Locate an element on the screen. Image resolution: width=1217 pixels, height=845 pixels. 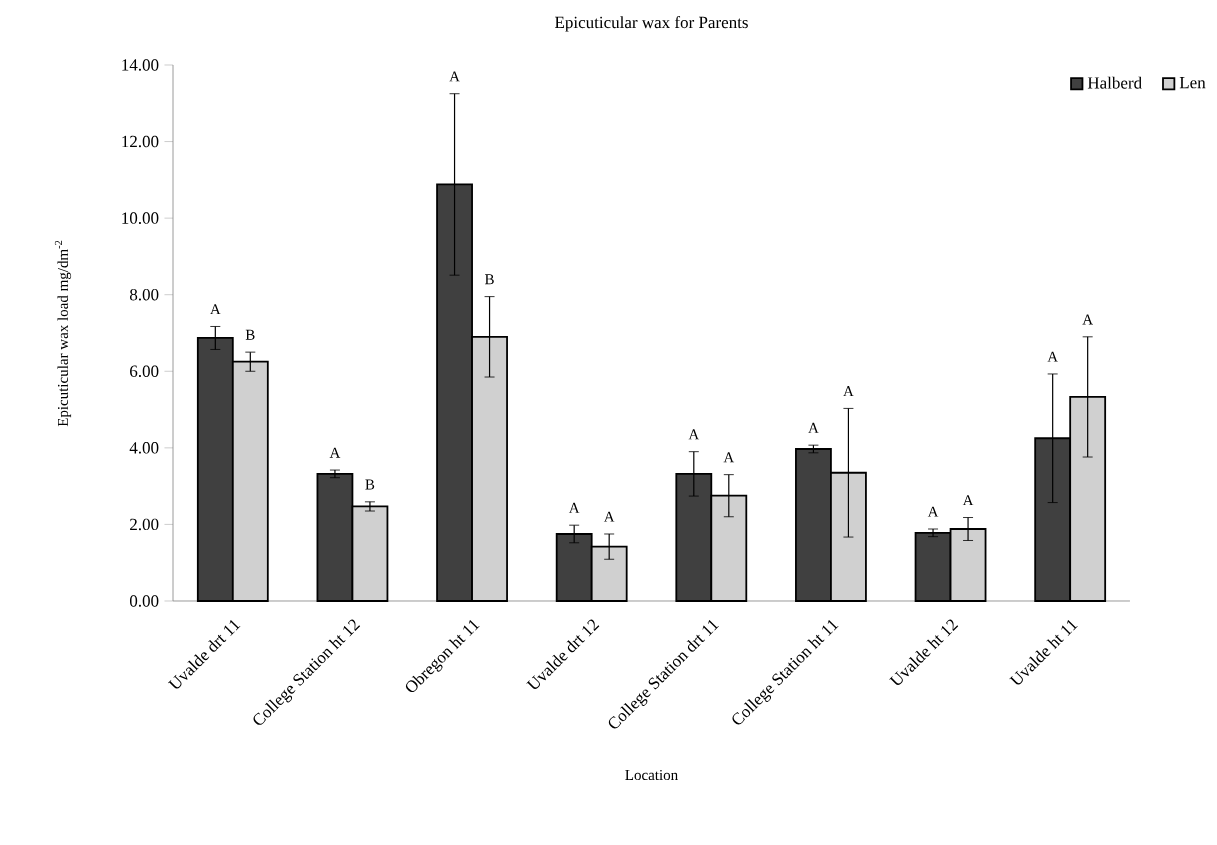
legend-label: Halberd is located at coordinates (1114, 82).